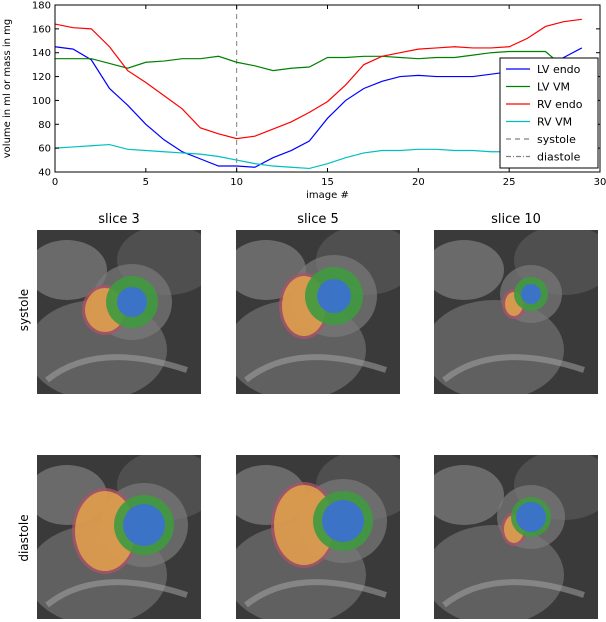  I want to click on legend-label: LV endo, so click(559, 69).